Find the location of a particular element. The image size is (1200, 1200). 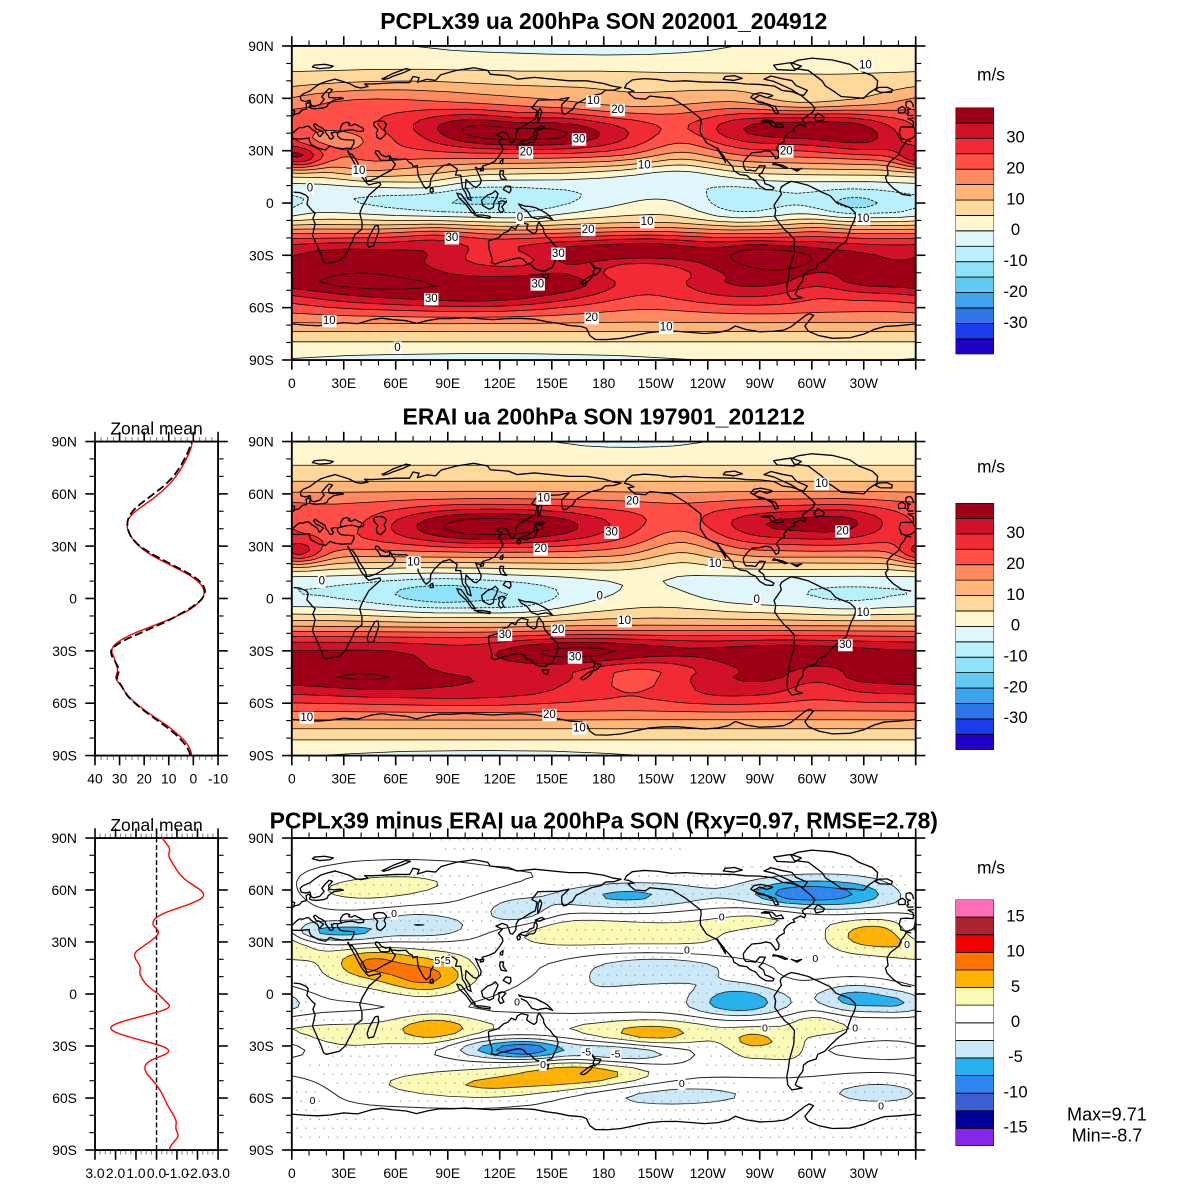

svg-text: 30W is located at coordinates (863, 383).